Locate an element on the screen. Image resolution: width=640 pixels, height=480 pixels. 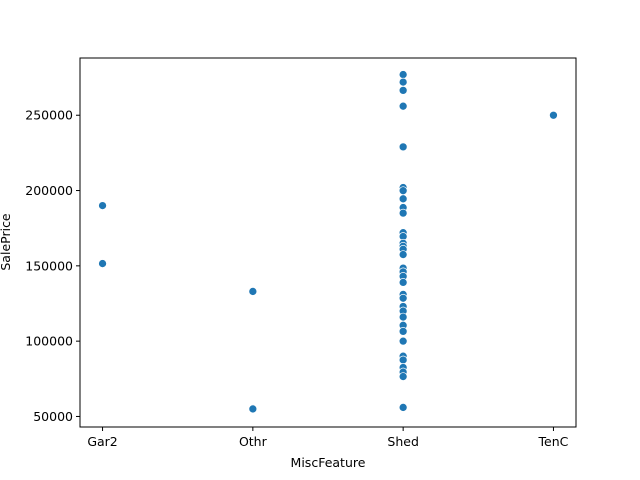
y-axis-ticks: 50000 100000 150000 200000 250000 is located at coordinates (52, 266).